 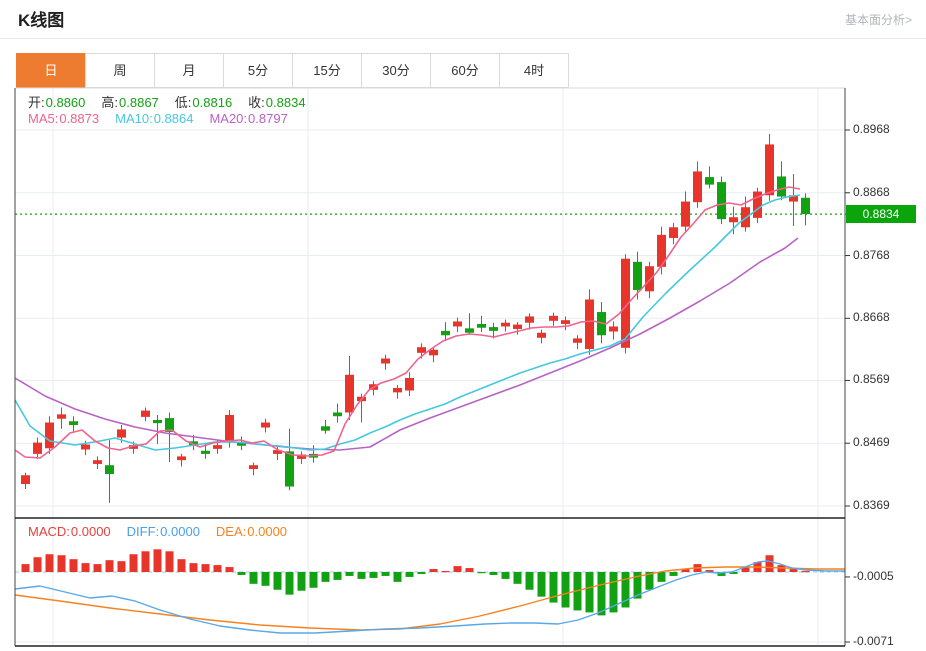 I want to click on current-price-tag: 0.8834, so click(x=881, y=214).